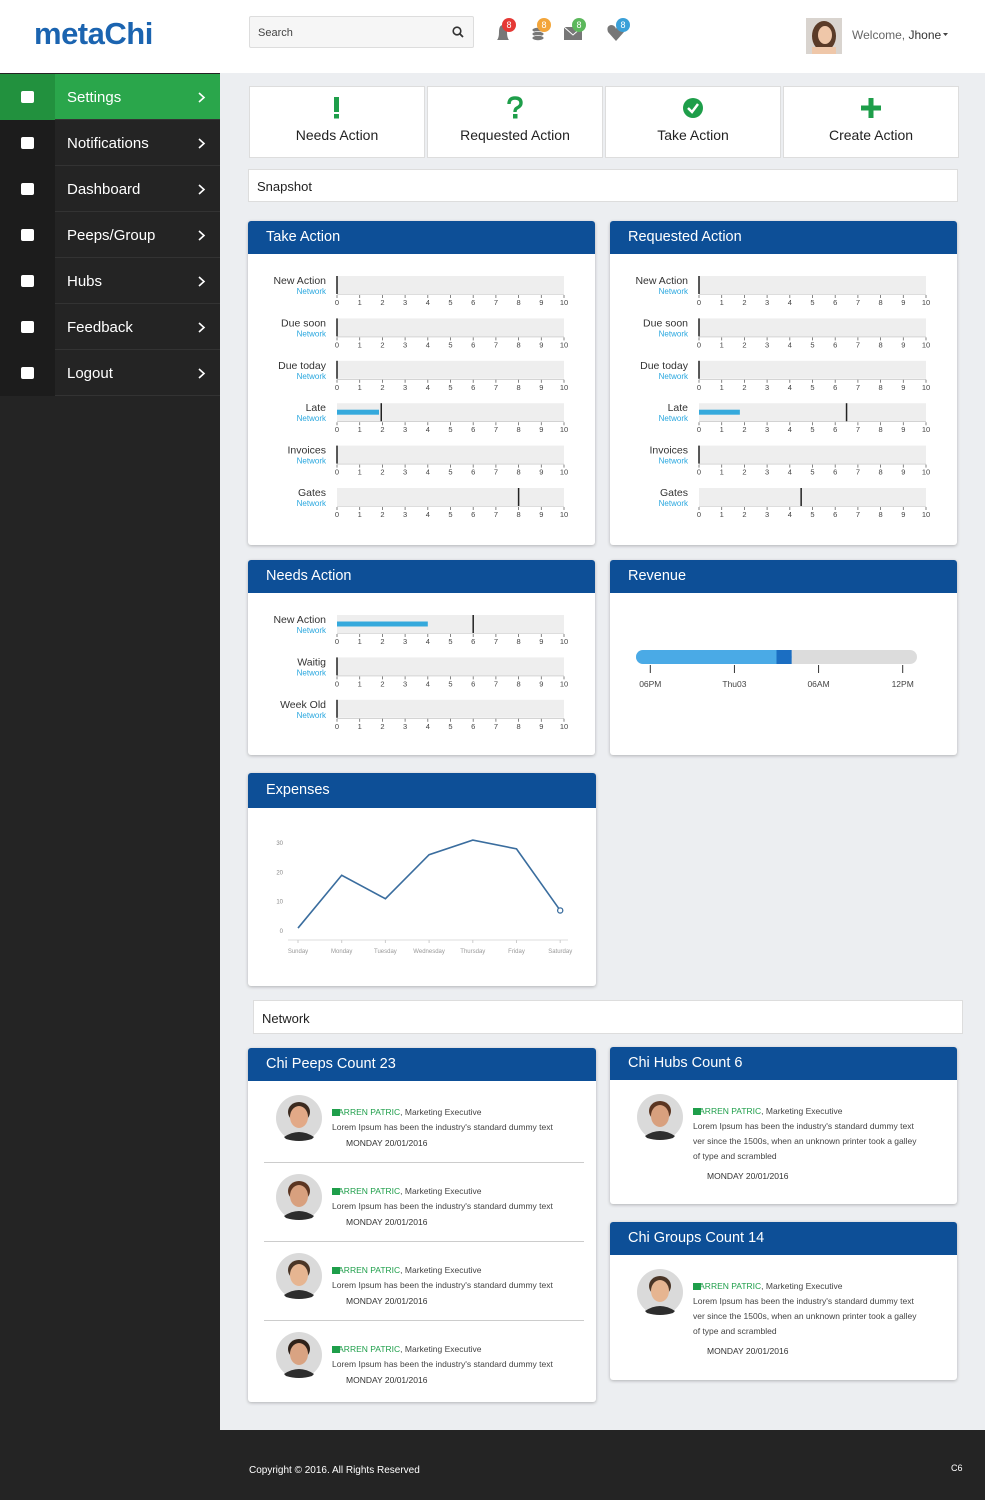 The image size is (985, 1500). Describe the element at coordinates (110, 373) in the screenshot. I see `nav-item: Logout` at that location.